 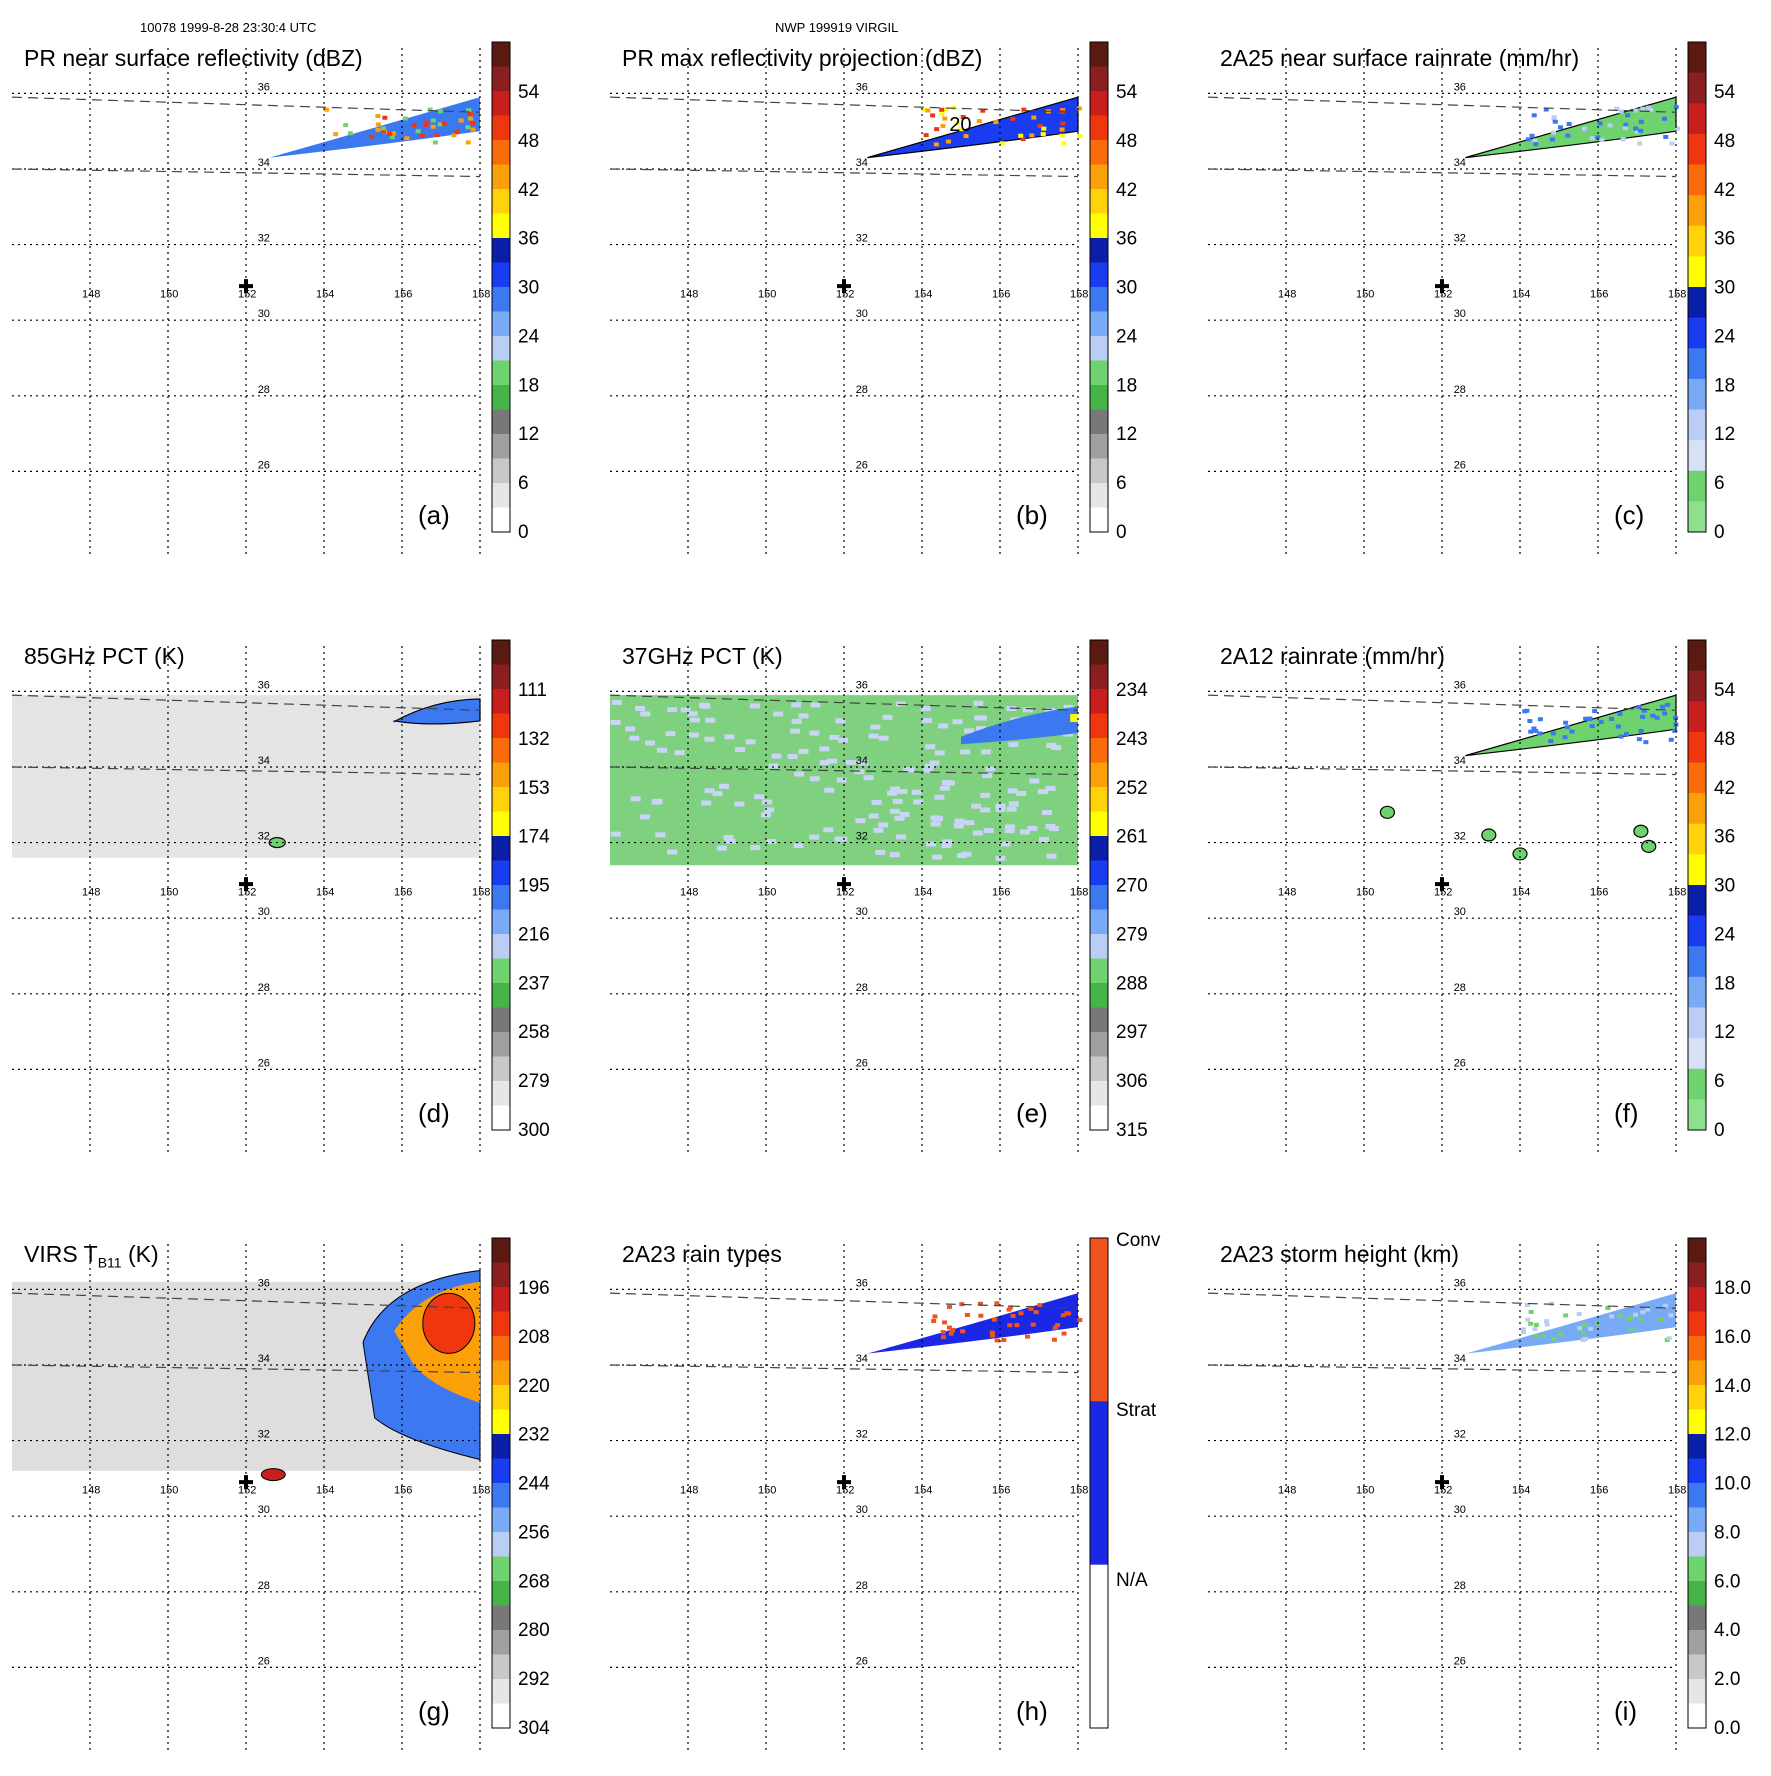 I want to click on colorbar-tick-label: 36, so click(x=1724, y=239).